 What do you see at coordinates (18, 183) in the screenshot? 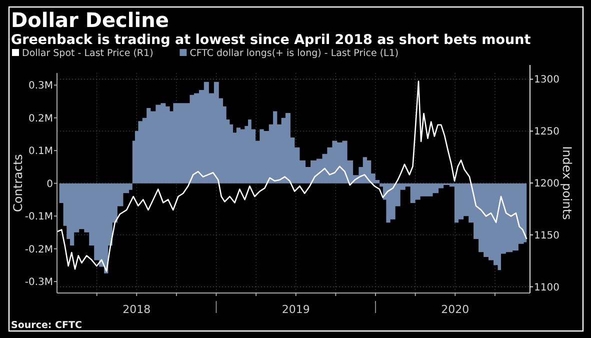
I see `y-axis-title: Contracts` at bounding box center [18, 183].